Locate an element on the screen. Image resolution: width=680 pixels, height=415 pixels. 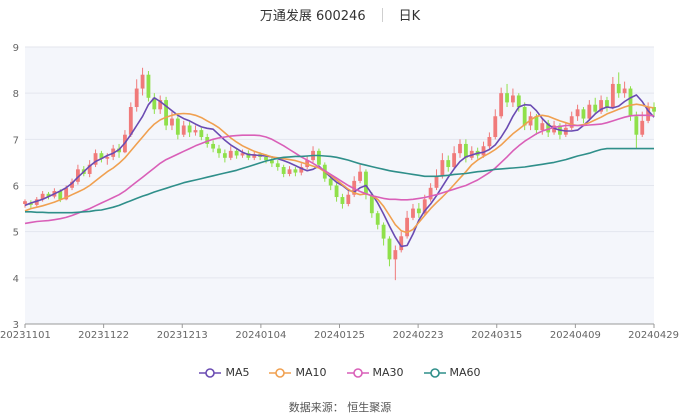
legend-item-ma30: MA30 is located at coordinates (375, 372).